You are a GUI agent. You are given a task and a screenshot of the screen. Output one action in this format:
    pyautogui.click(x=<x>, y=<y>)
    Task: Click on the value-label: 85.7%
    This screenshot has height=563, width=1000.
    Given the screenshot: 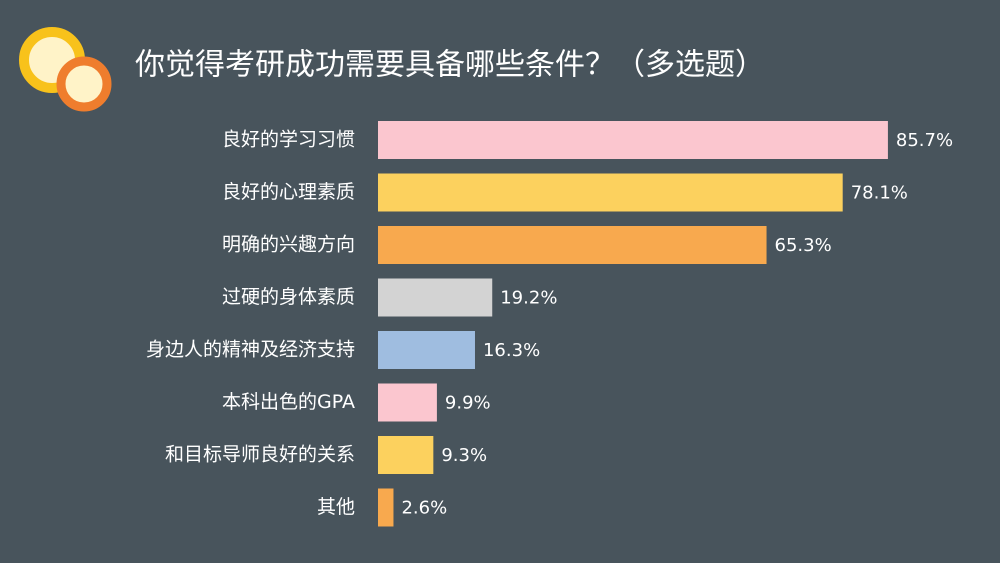 What is the action you would take?
    pyautogui.click(x=924, y=140)
    